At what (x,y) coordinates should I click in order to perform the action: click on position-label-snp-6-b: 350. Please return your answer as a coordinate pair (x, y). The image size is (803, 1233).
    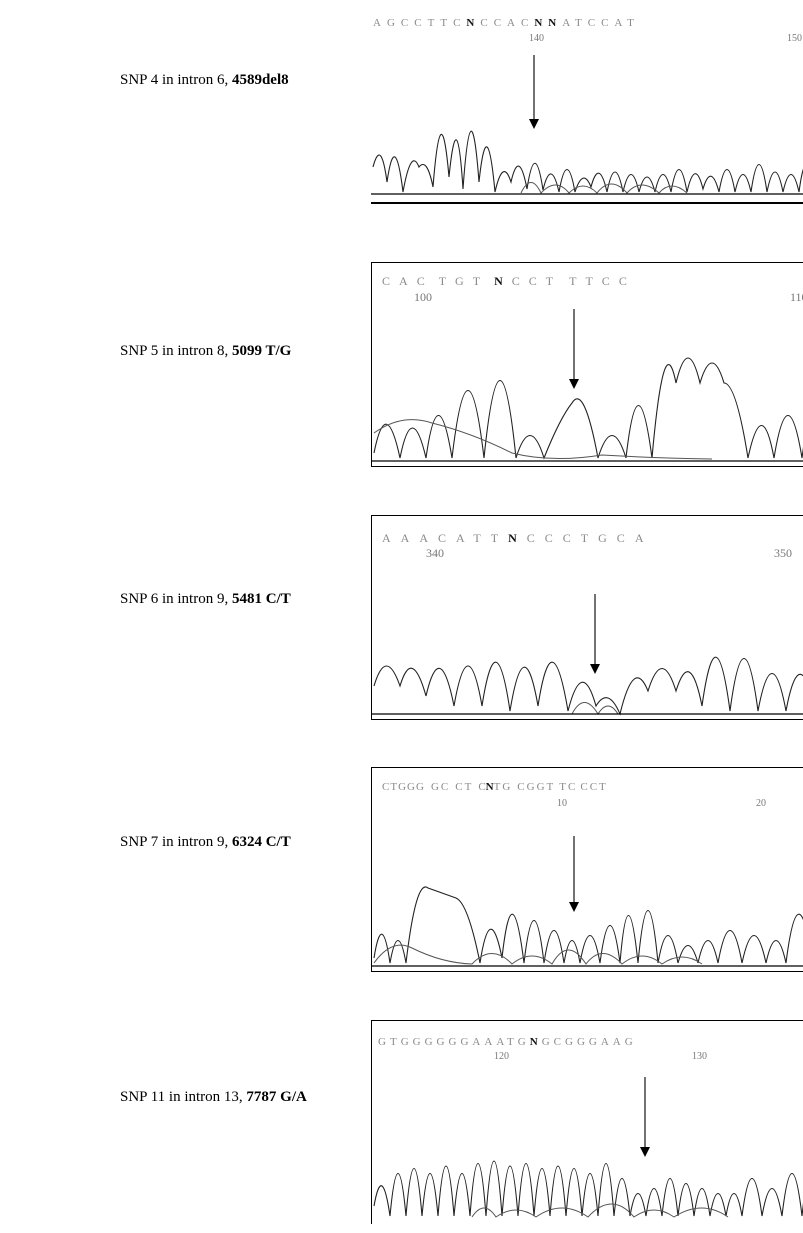
    Looking at the image, I should click on (783, 553).